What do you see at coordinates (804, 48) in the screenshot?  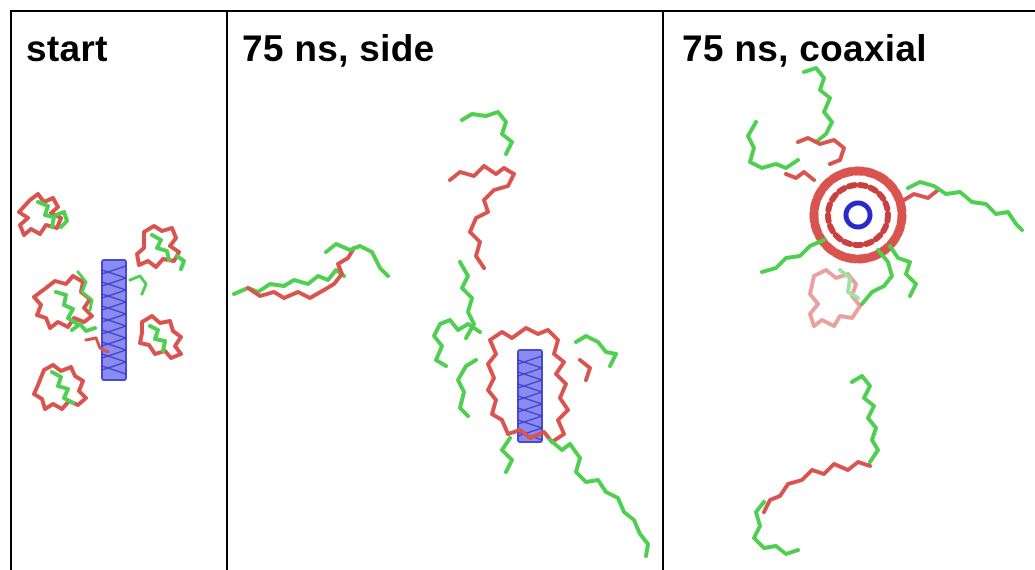 I see `panel-title-coaxial: 75 ns, coaxial` at bounding box center [804, 48].